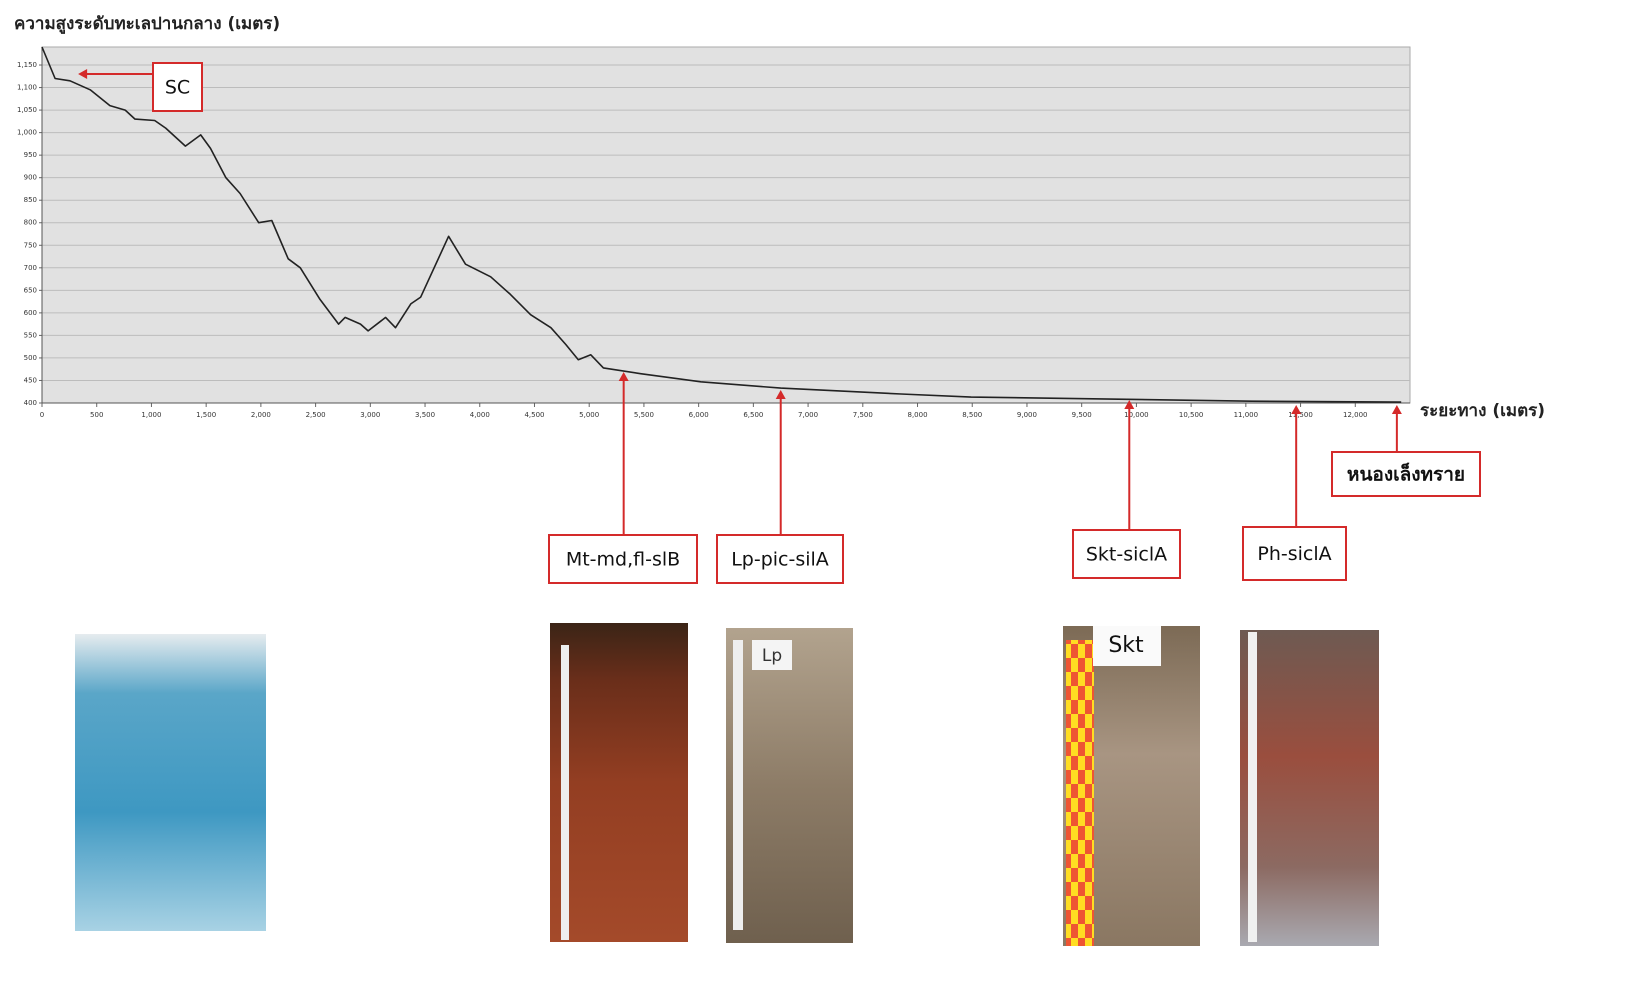 This screenshot has width=1642, height=996. I want to click on x-tick-label: 5,500, so click(644, 415).